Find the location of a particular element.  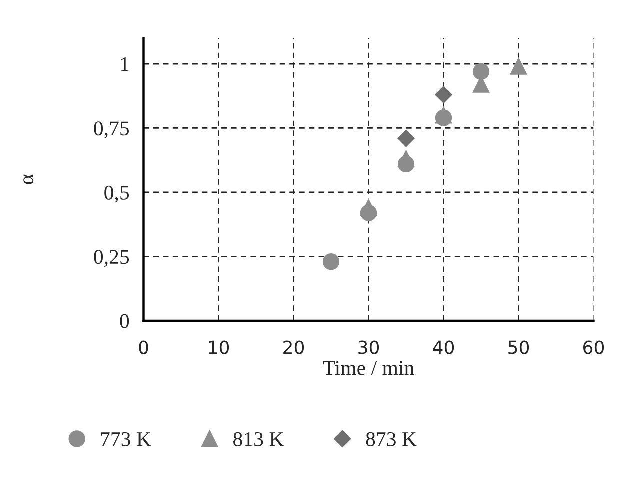

y-tick-label: 0,5 is located at coordinates (117, 194).